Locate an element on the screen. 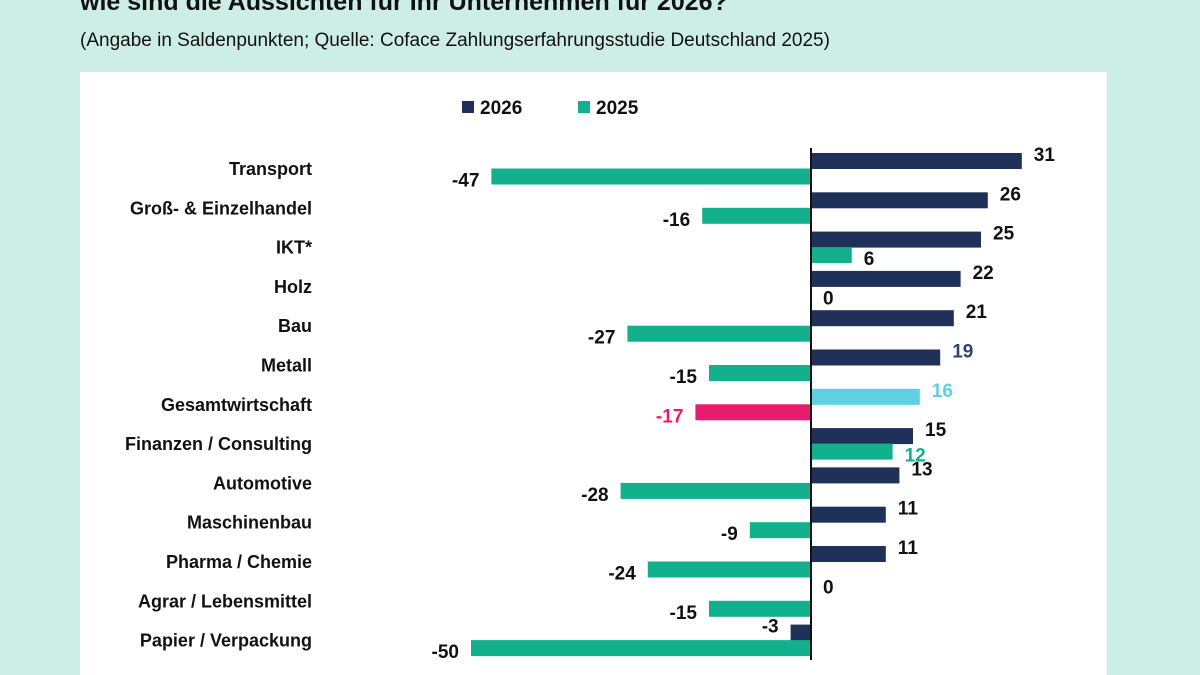 This screenshot has width=1200, height=675. data-label-2025: -27 is located at coordinates (601, 338).